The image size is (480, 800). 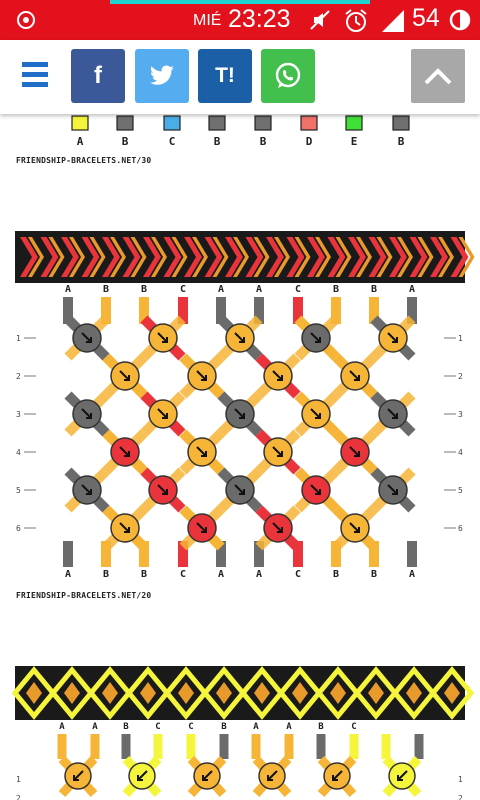 I want to click on row-number-left: 3, so click(x=18, y=414).